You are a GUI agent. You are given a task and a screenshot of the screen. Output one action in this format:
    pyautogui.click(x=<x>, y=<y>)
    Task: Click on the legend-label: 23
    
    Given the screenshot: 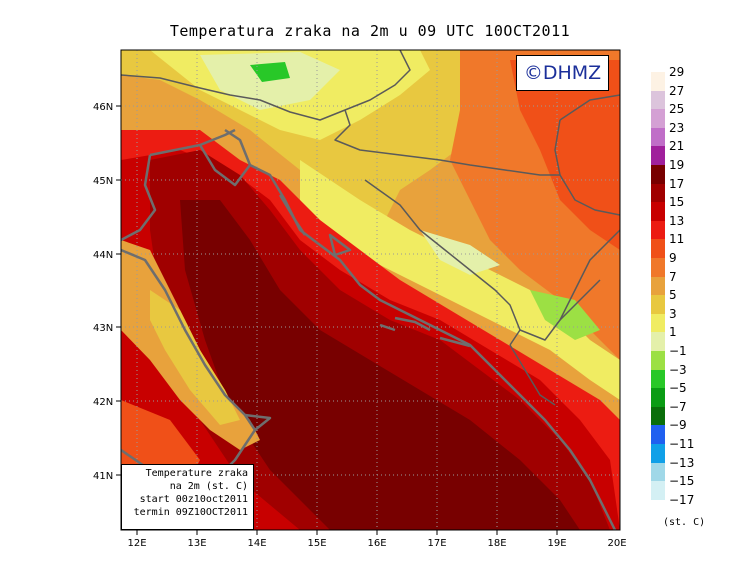 What is the action you would take?
    pyautogui.click(x=677, y=127)
    